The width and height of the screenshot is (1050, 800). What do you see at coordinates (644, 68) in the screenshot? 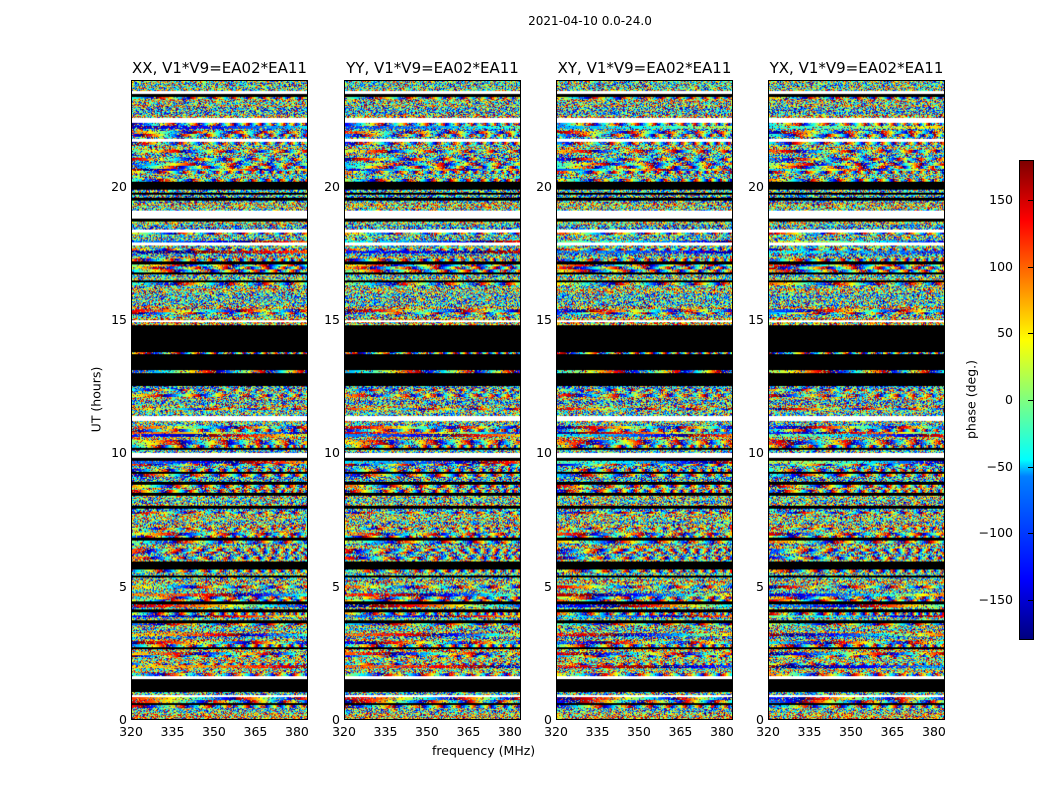
I see `panel-title: XY, V1*V9=EA02*EA11` at bounding box center [644, 68].